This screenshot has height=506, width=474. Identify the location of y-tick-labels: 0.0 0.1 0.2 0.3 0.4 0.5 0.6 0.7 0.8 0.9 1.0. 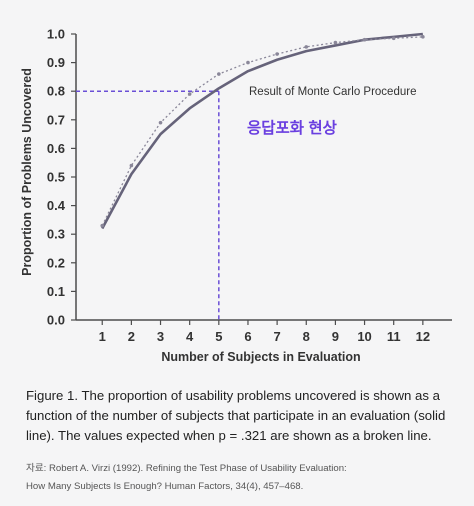
(61, 177).